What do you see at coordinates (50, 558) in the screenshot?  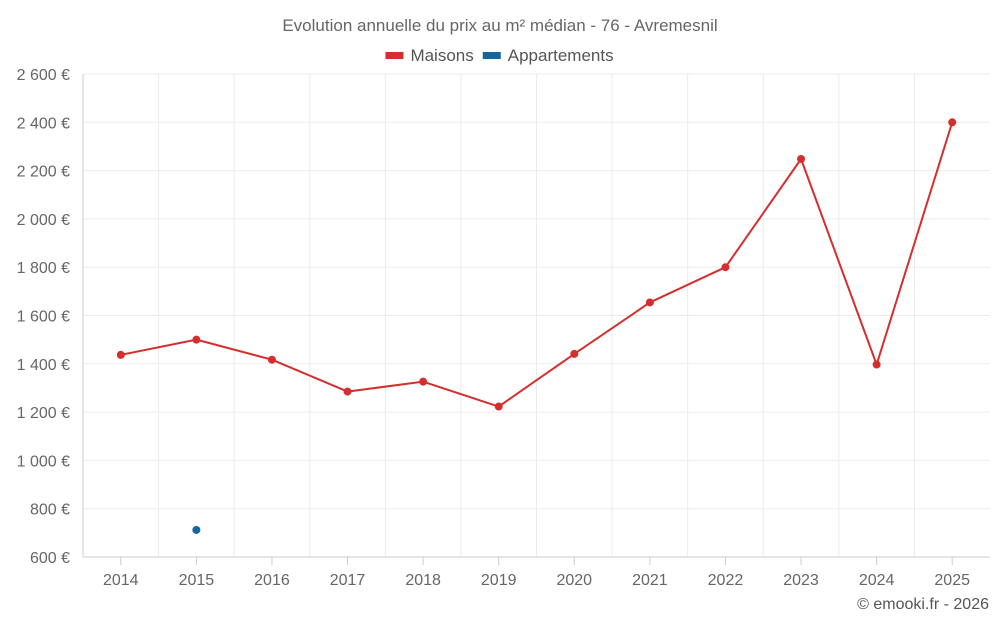 I see `y-tick-label: 600 €` at bounding box center [50, 558].